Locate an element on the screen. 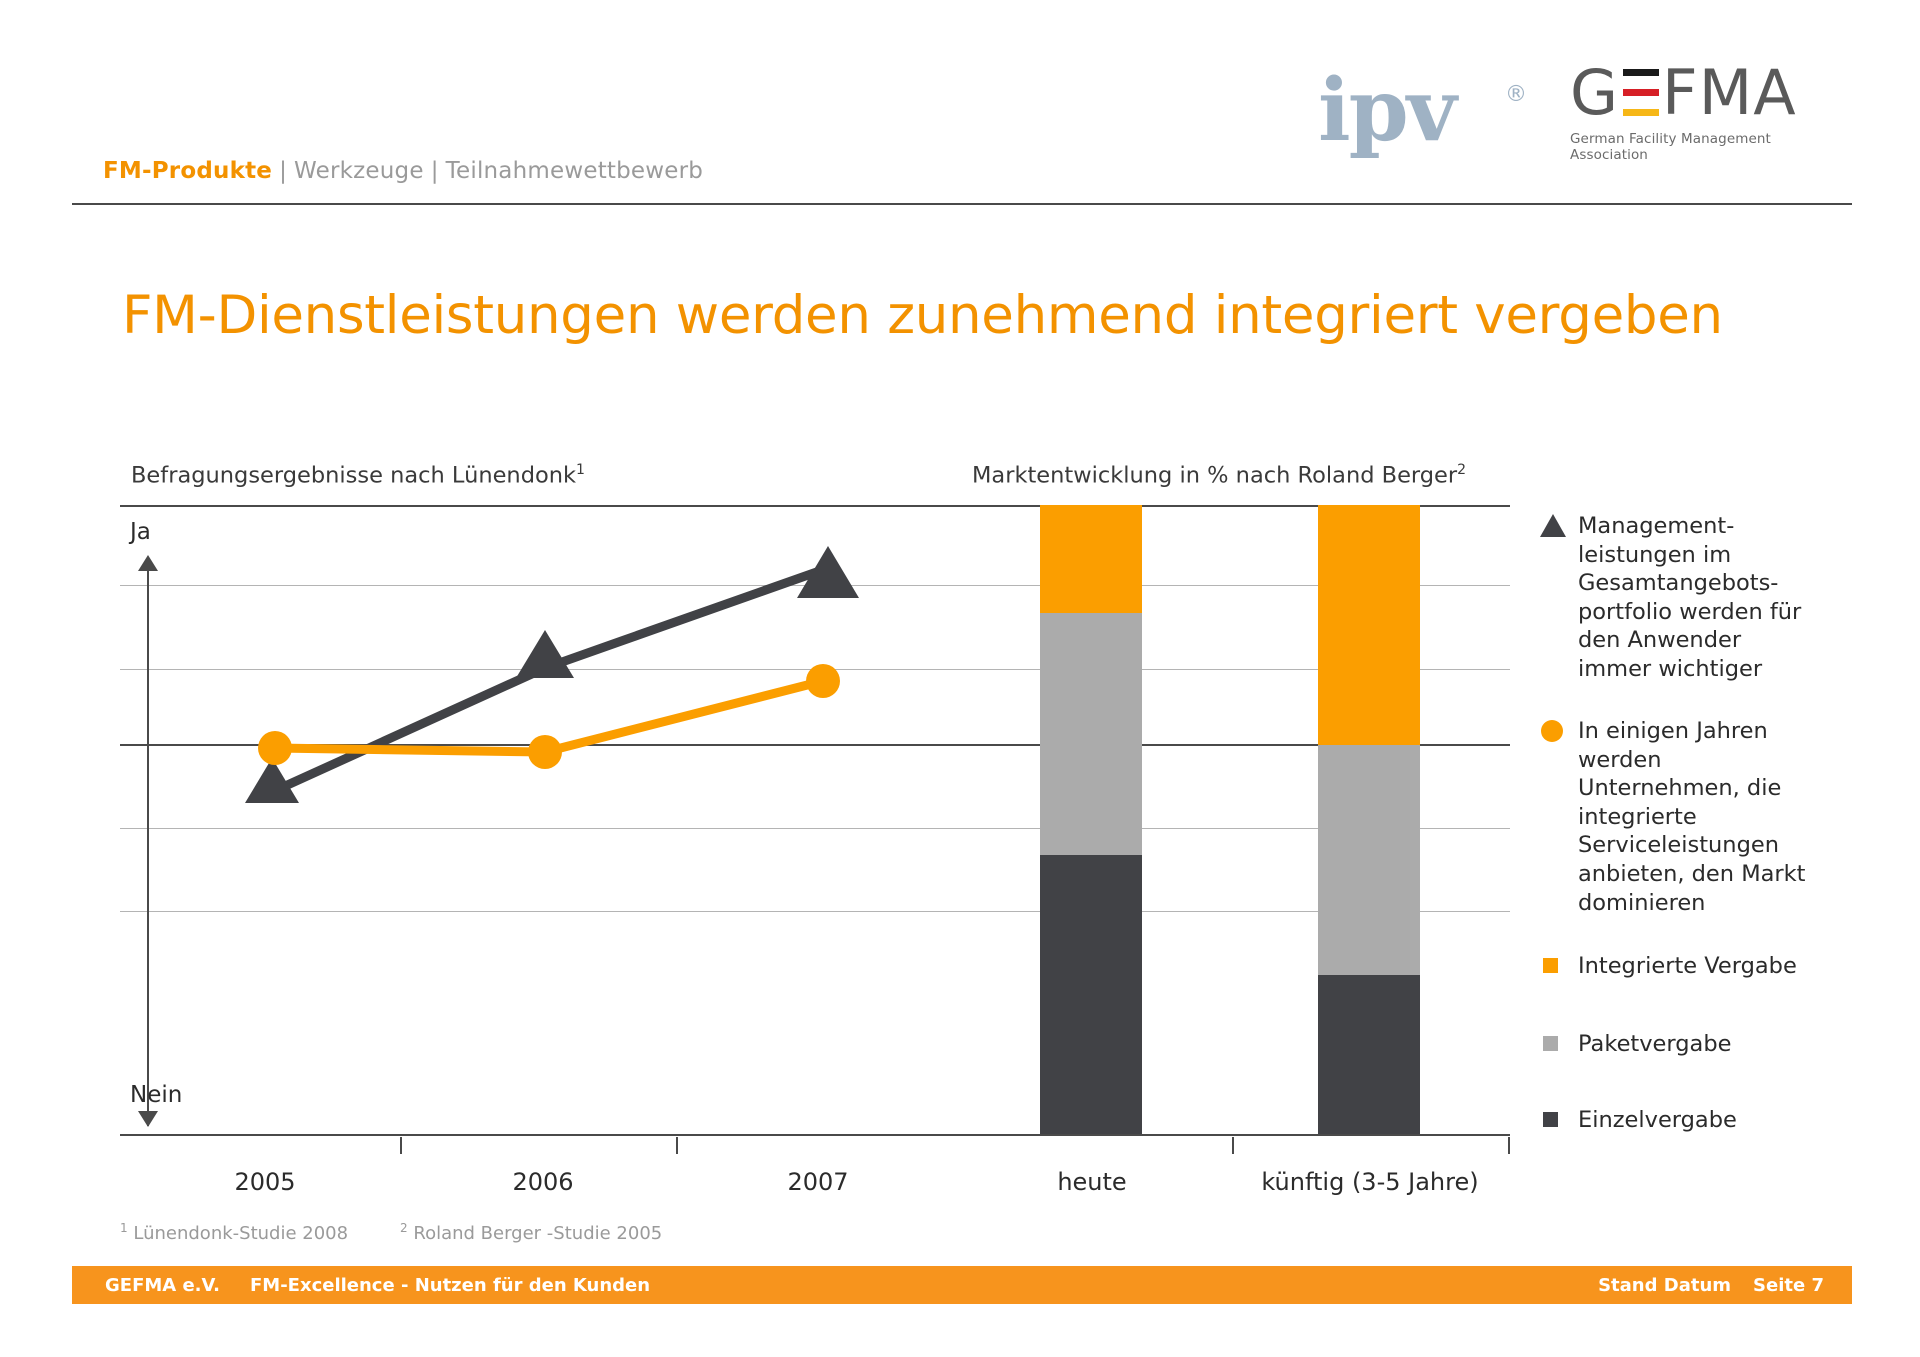  legend-label-integrierte-vergabe: Integrierte Vergabe is located at coordinates (1687, 966).